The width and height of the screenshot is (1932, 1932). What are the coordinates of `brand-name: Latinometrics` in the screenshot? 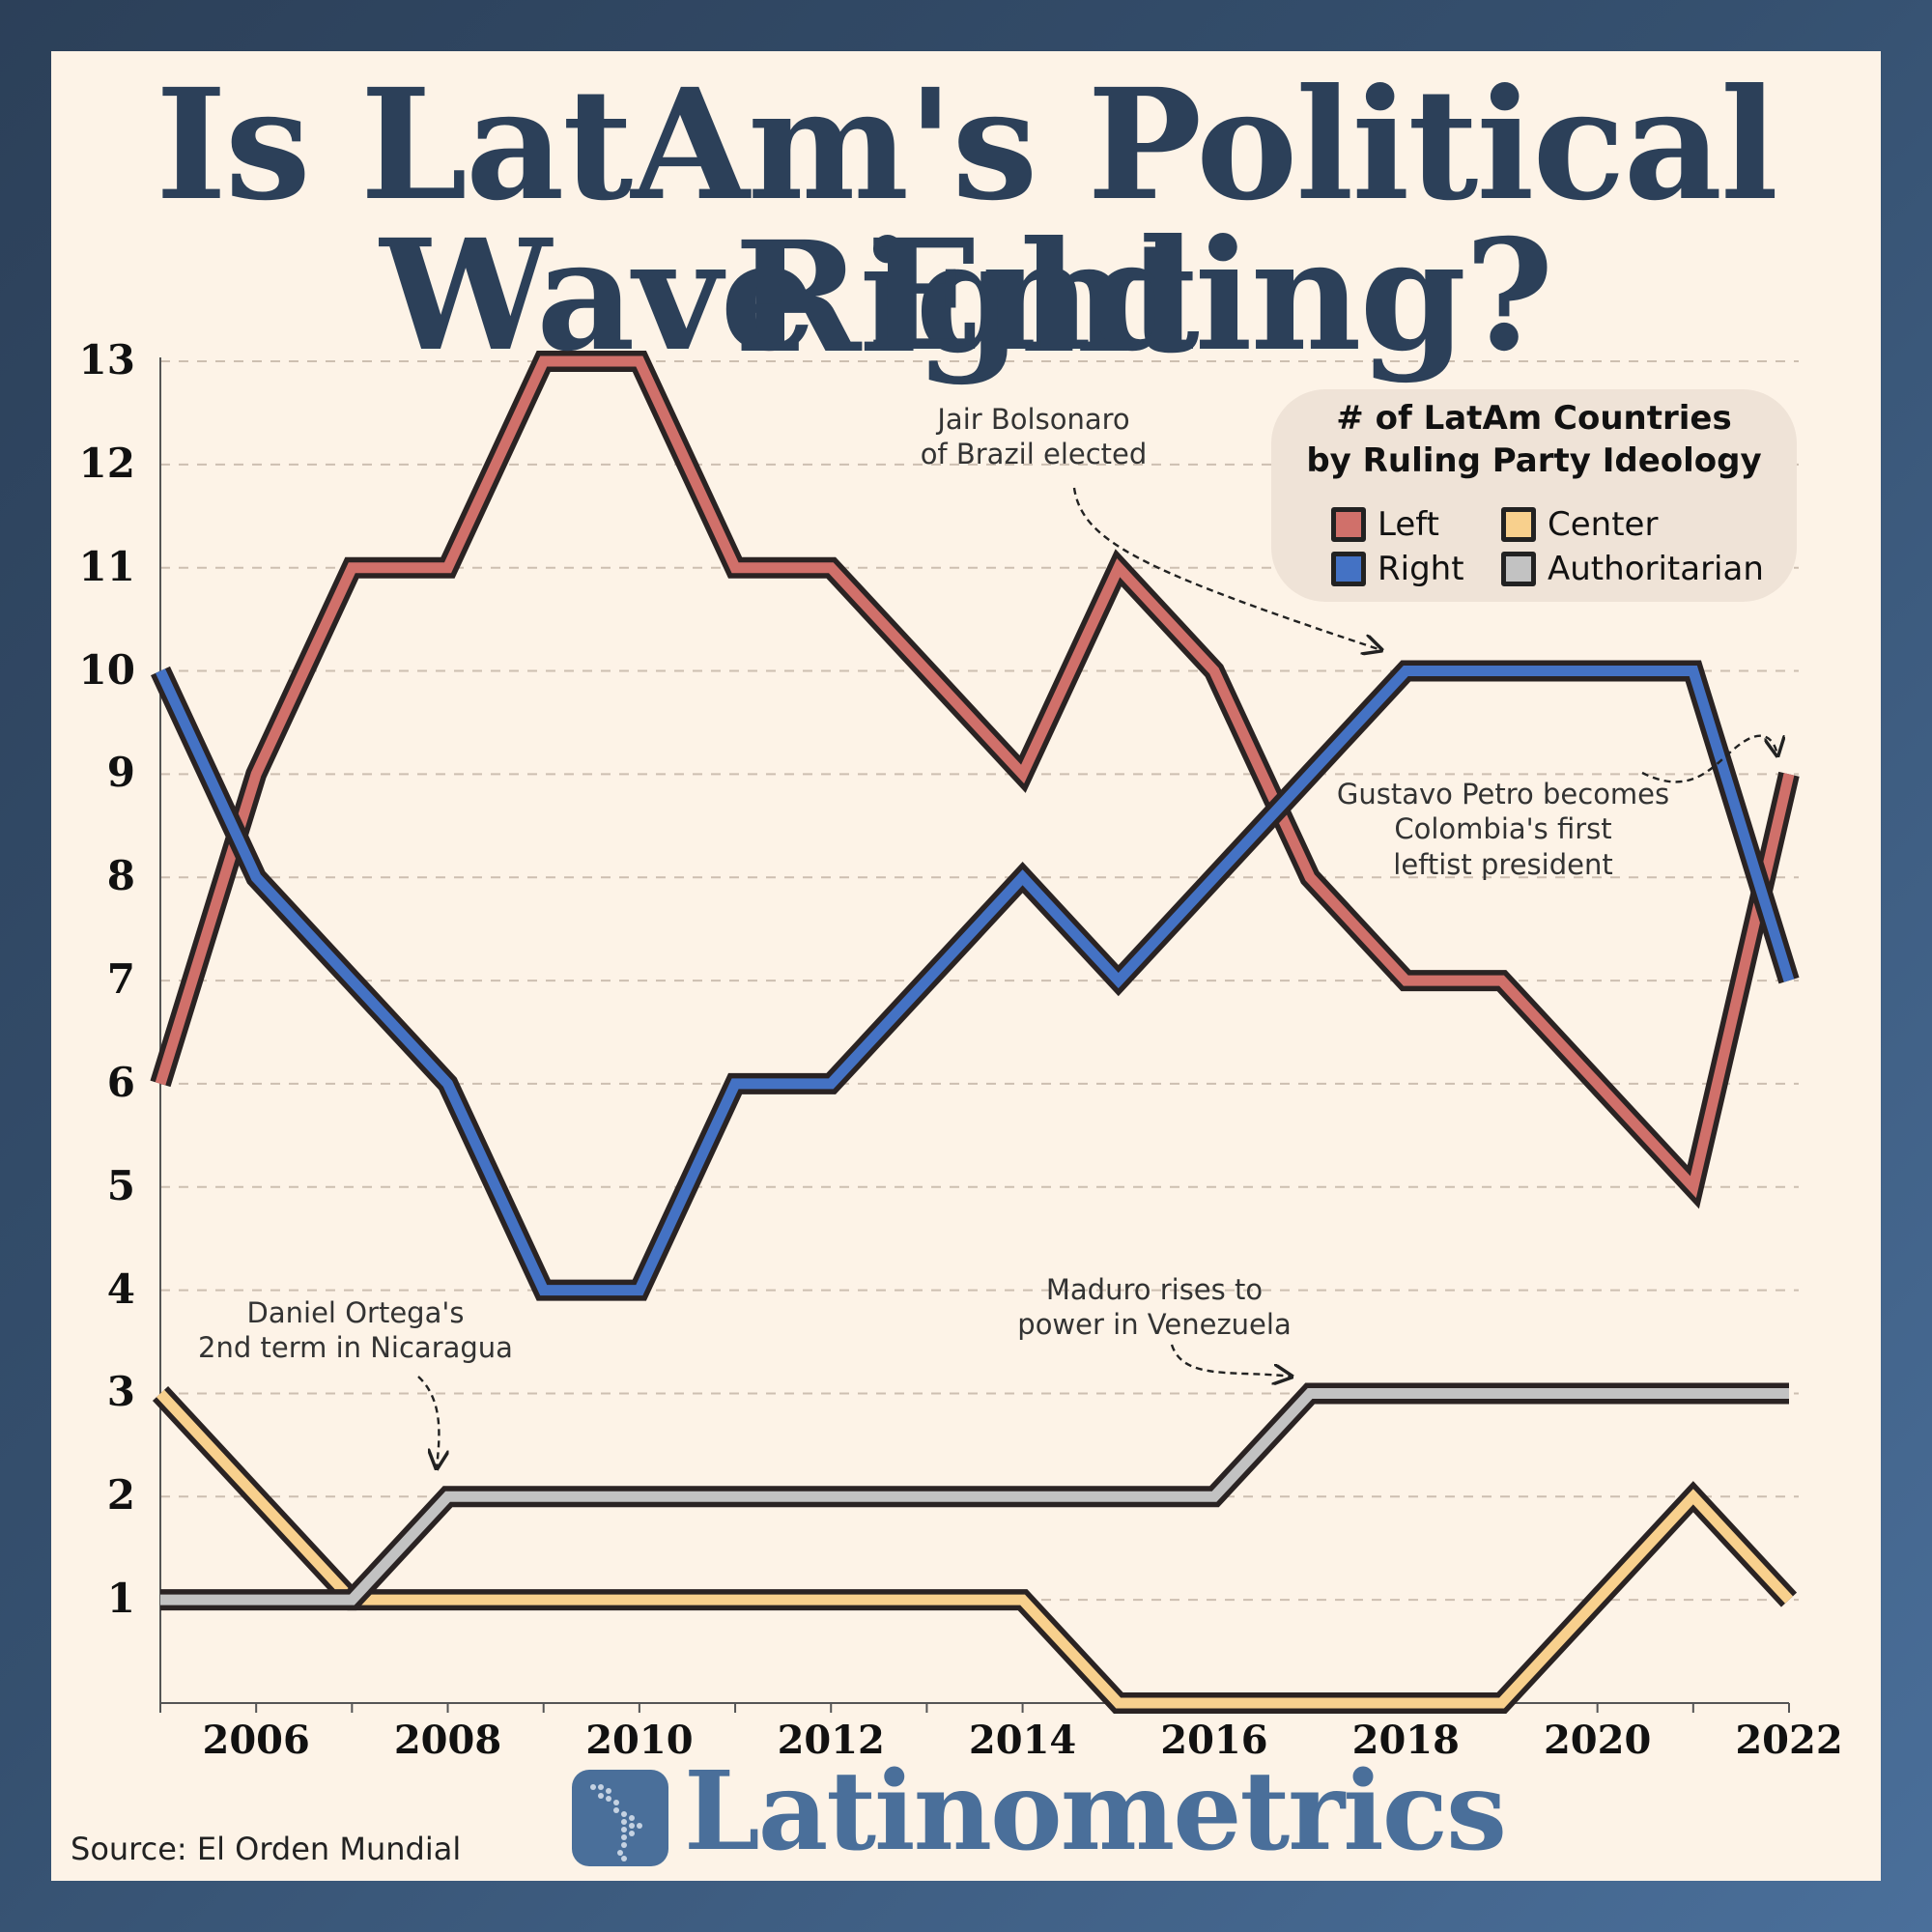 It's located at (1095, 1811).